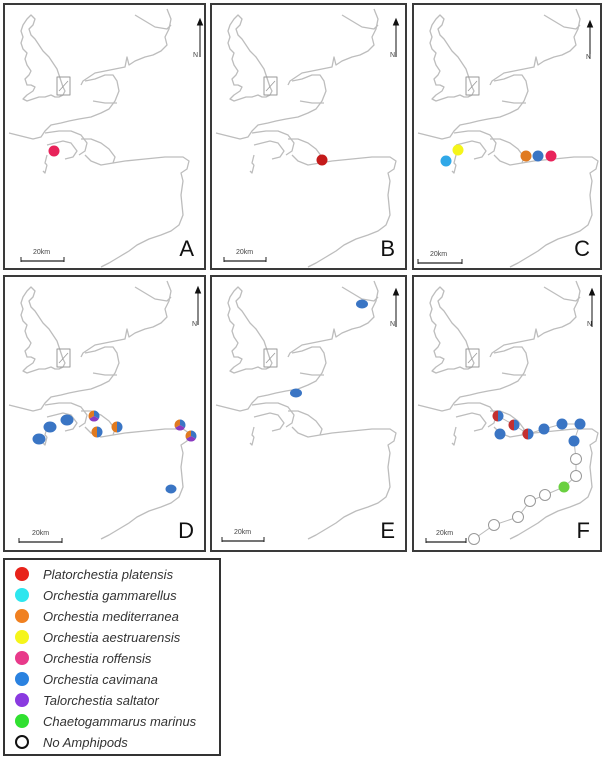  I want to click on empty-circle-icon, so click(22, 742).